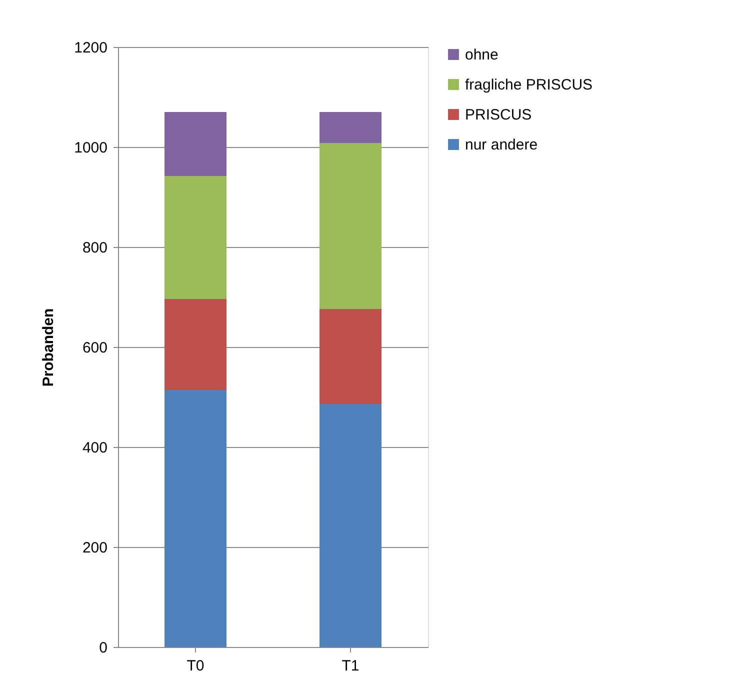 Image resolution: width=739 pixels, height=700 pixels. What do you see at coordinates (95, 248) in the screenshot?
I see `y-tick-label: 800` at bounding box center [95, 248].